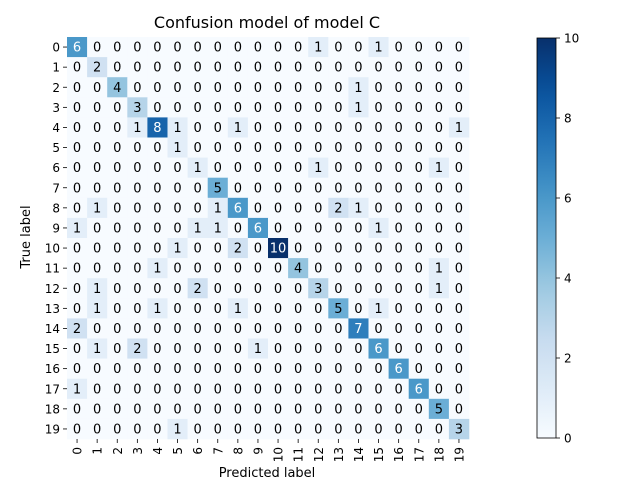  I want to click on colorbar-gradient, so click(546, 238).